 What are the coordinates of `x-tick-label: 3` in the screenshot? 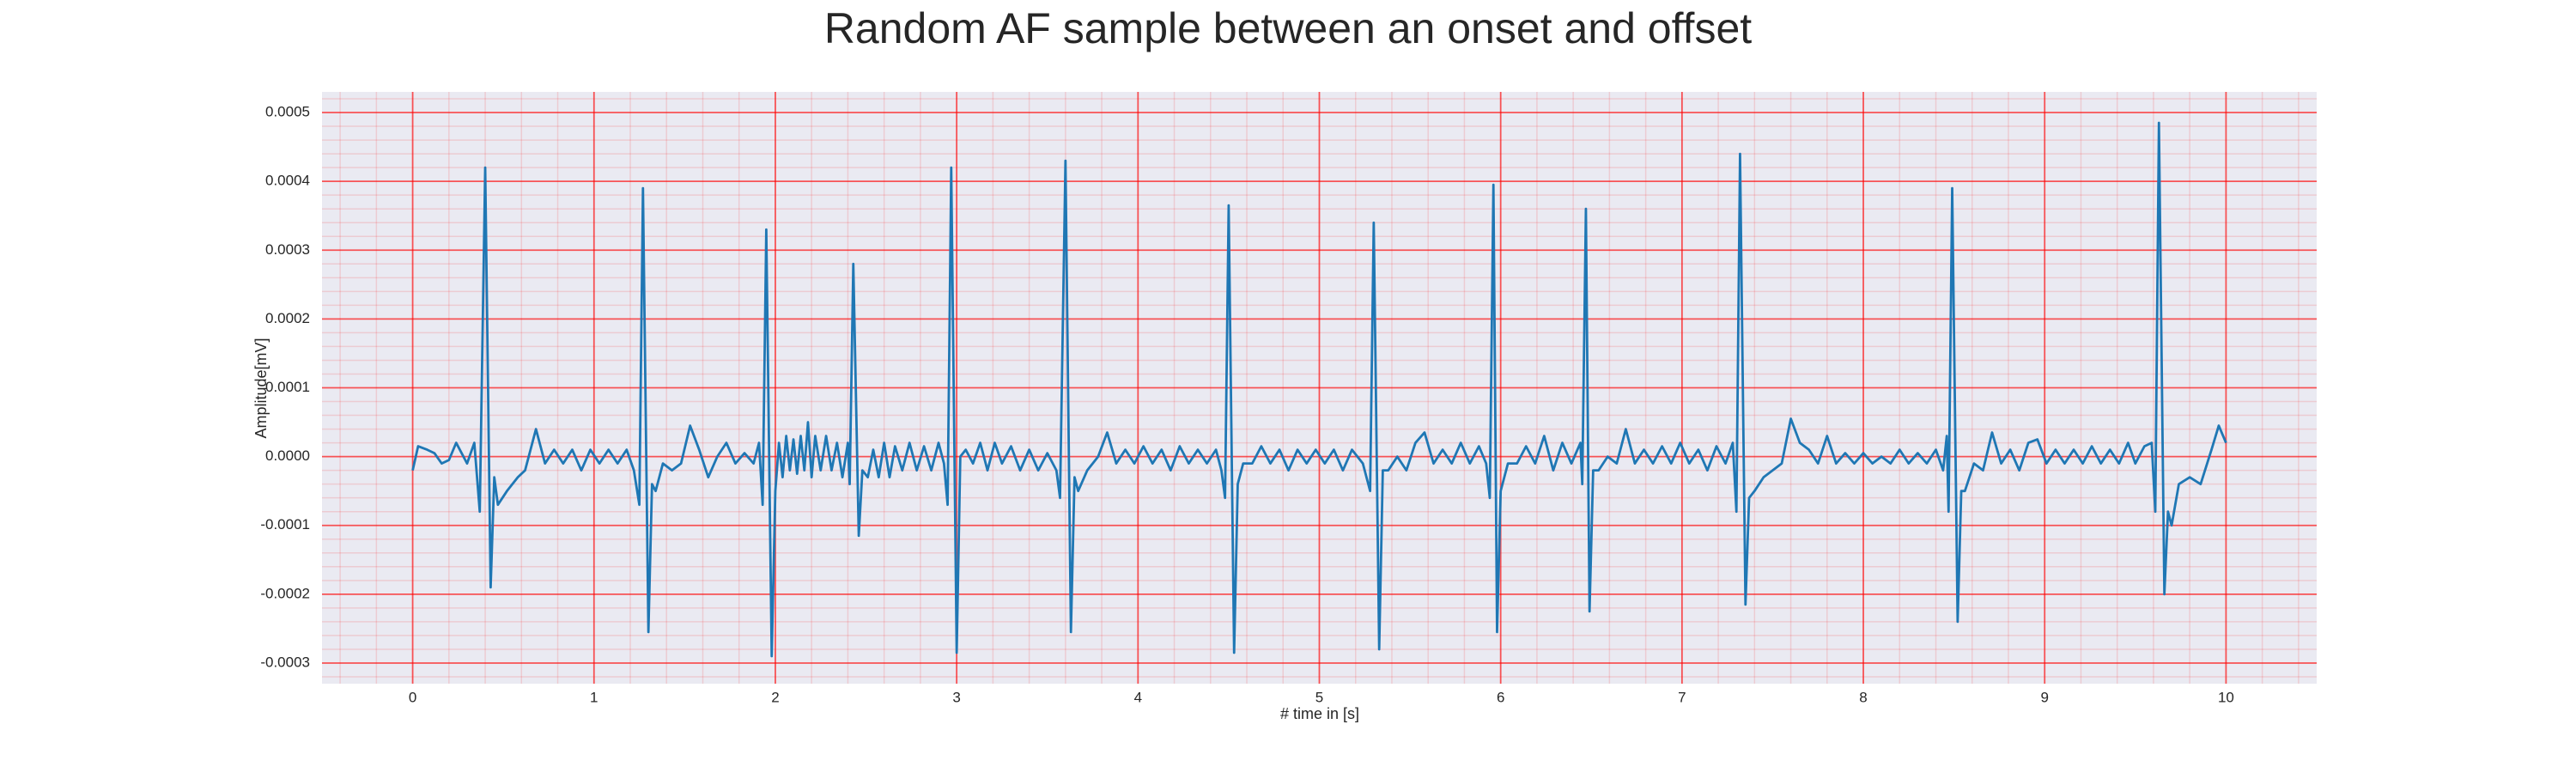 It's located at (956, 697).